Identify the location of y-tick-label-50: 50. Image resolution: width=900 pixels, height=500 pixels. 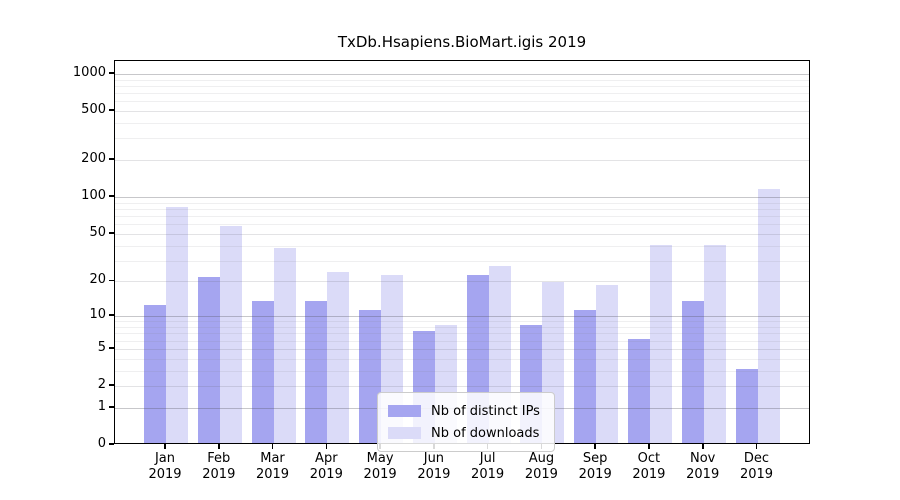
(97, 232).